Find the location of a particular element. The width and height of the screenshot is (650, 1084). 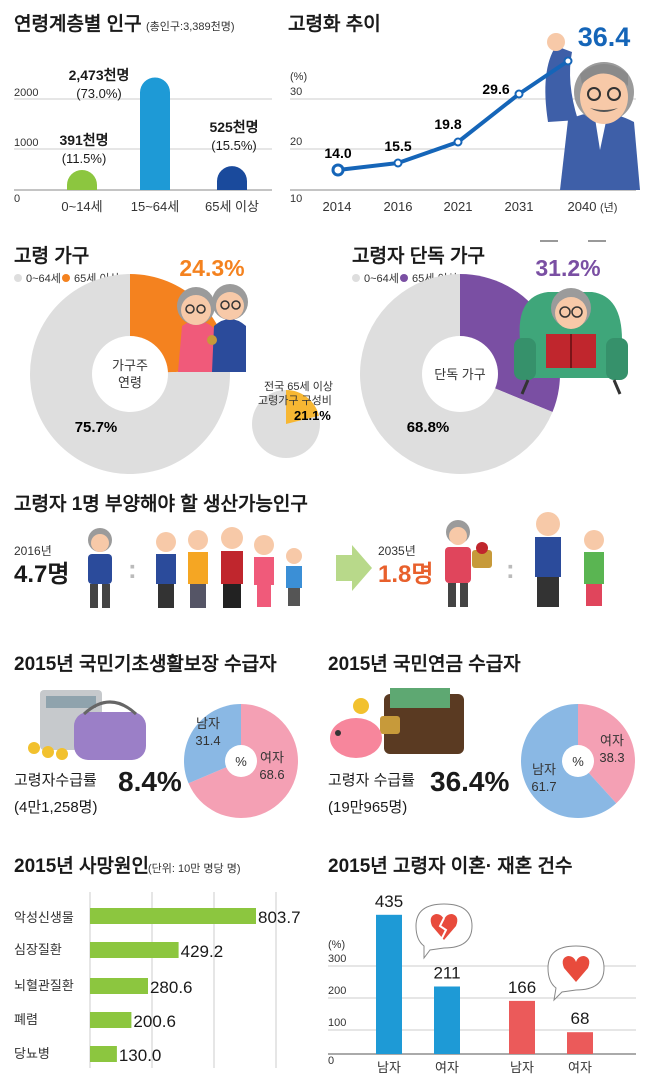

pension-rate-value: 36.4% is located at coordinates (469, 781).